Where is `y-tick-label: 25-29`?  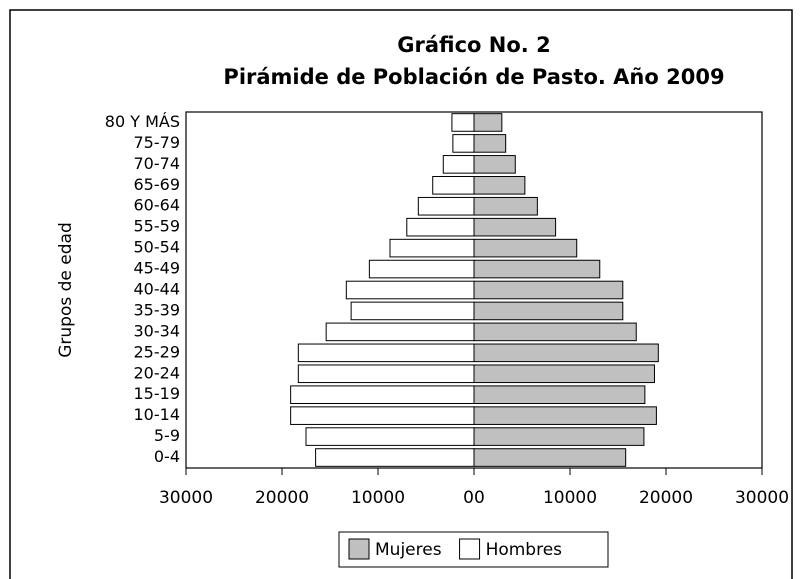 y-tick-label: 25-29 is located at coordinates (157, 351).